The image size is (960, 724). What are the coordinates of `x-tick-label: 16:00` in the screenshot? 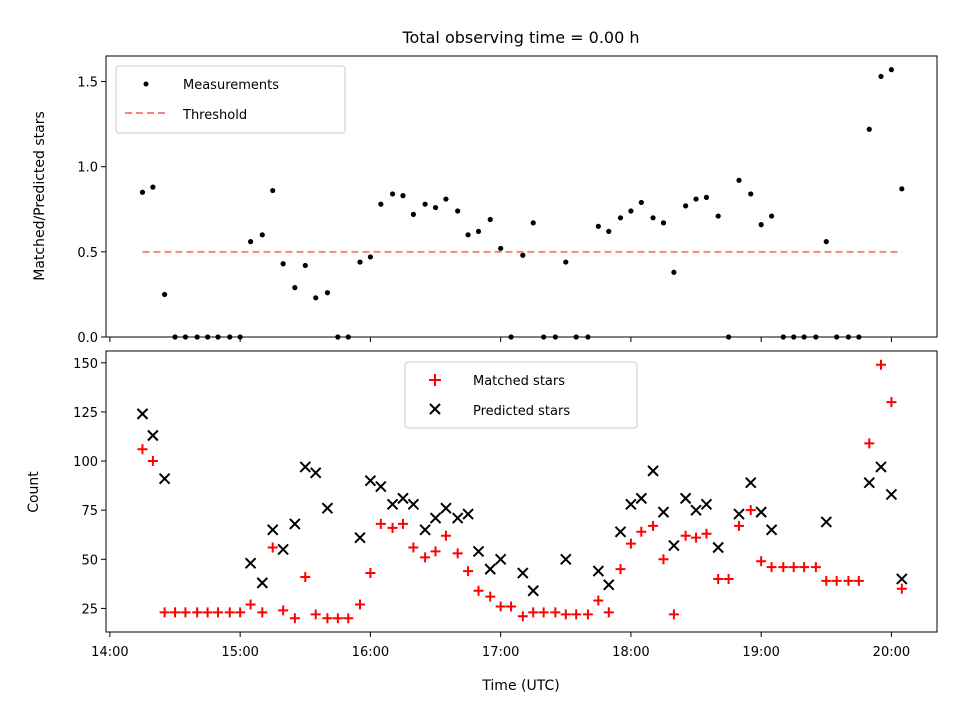 It's located at (370, 652).